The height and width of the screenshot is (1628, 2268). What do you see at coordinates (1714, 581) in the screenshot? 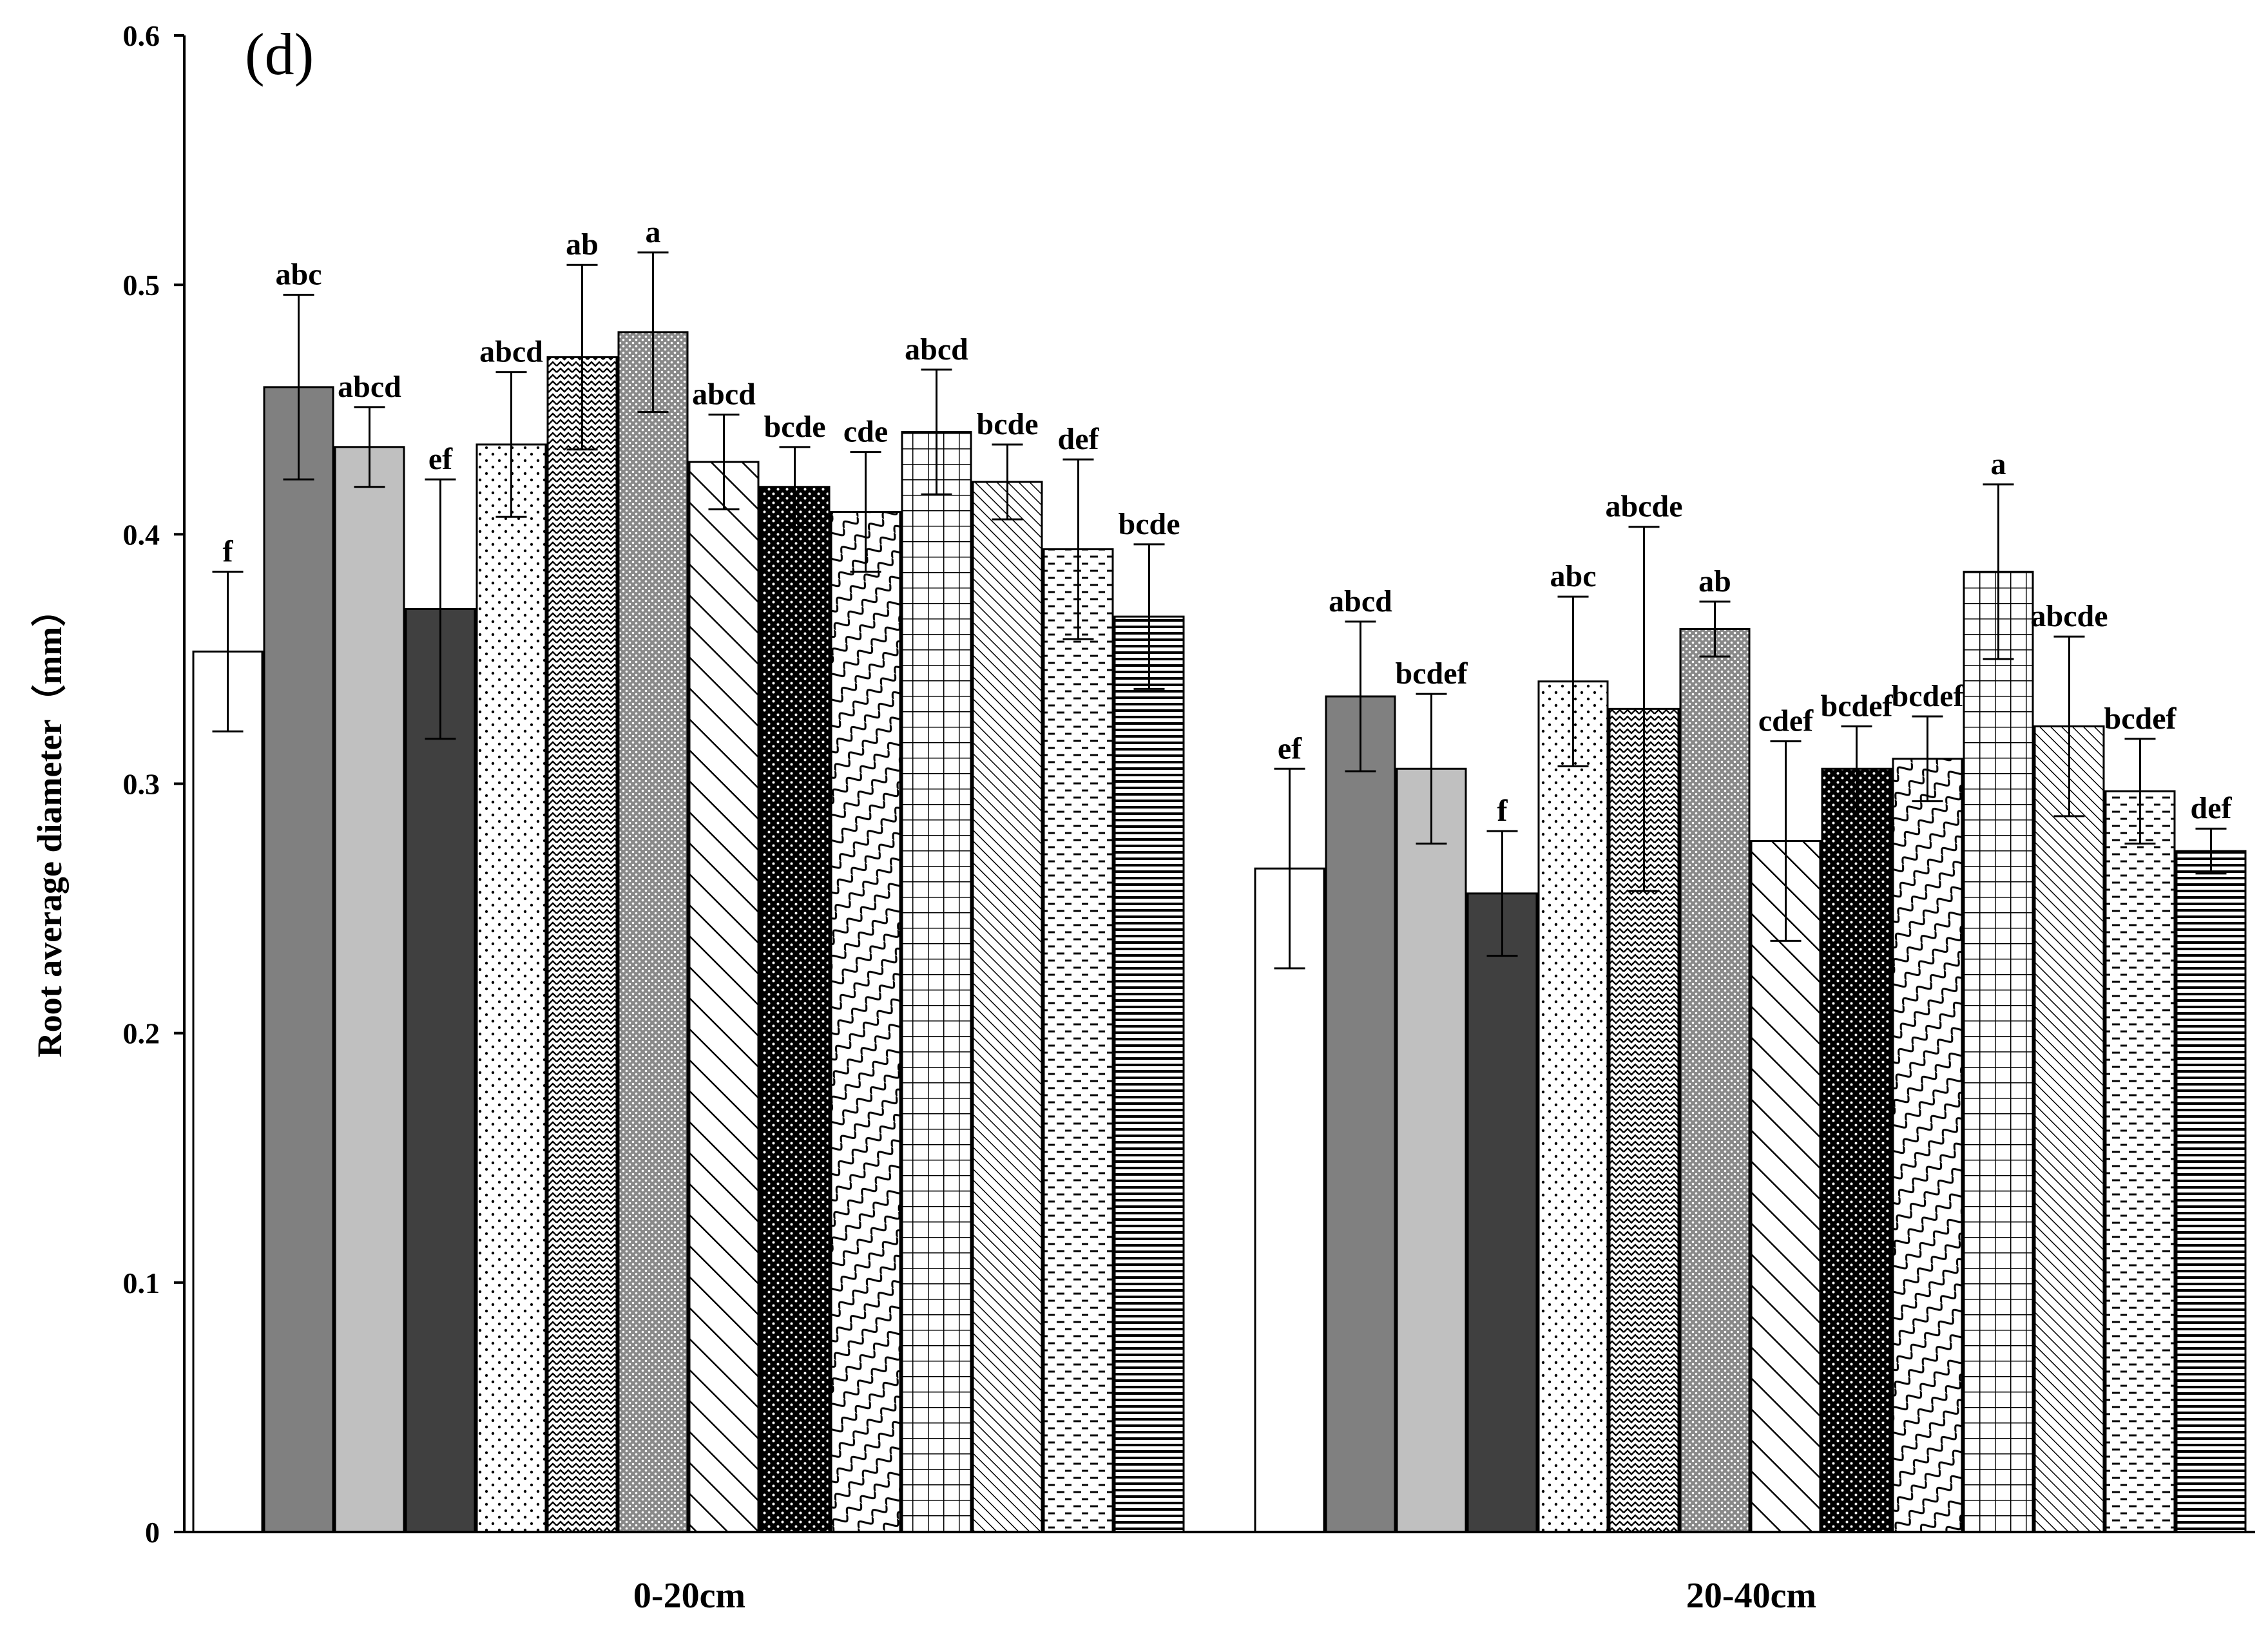
I see `significance-label-2-7: ab` at bounding box center [1714, 581].